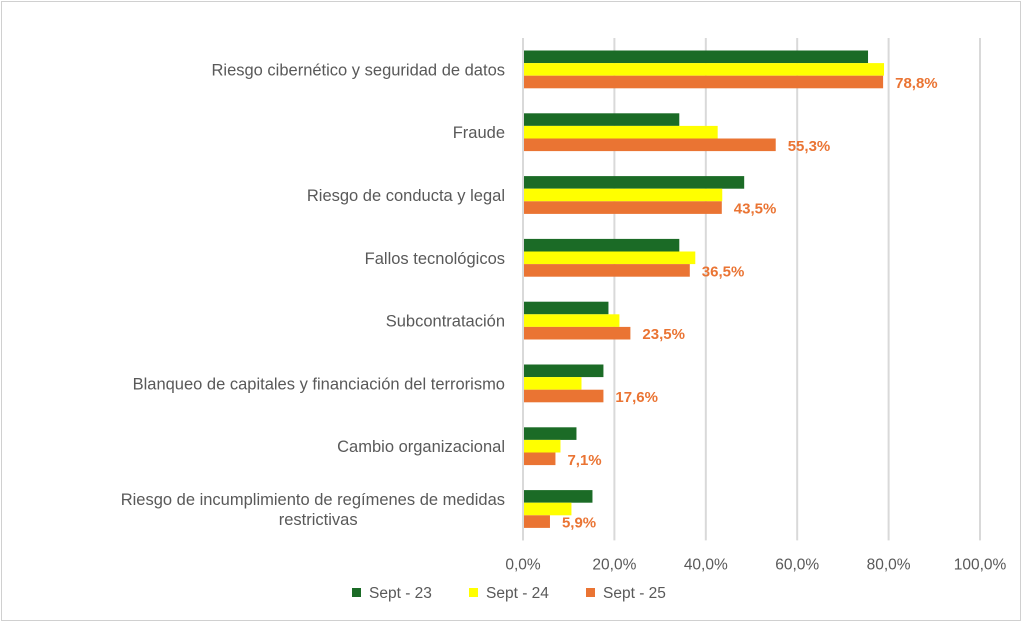  Describe the element at coordinates (579, 523) in the screenshot. I see `data-label: 5,9%` at that location.